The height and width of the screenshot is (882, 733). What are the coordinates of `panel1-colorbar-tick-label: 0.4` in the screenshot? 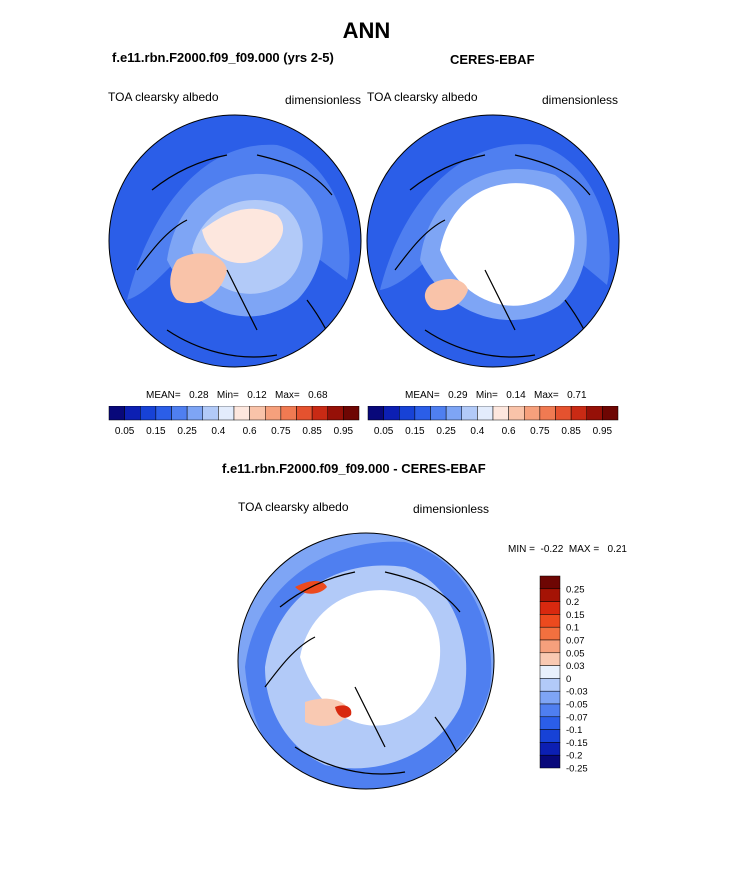 It's located at (218, 431).